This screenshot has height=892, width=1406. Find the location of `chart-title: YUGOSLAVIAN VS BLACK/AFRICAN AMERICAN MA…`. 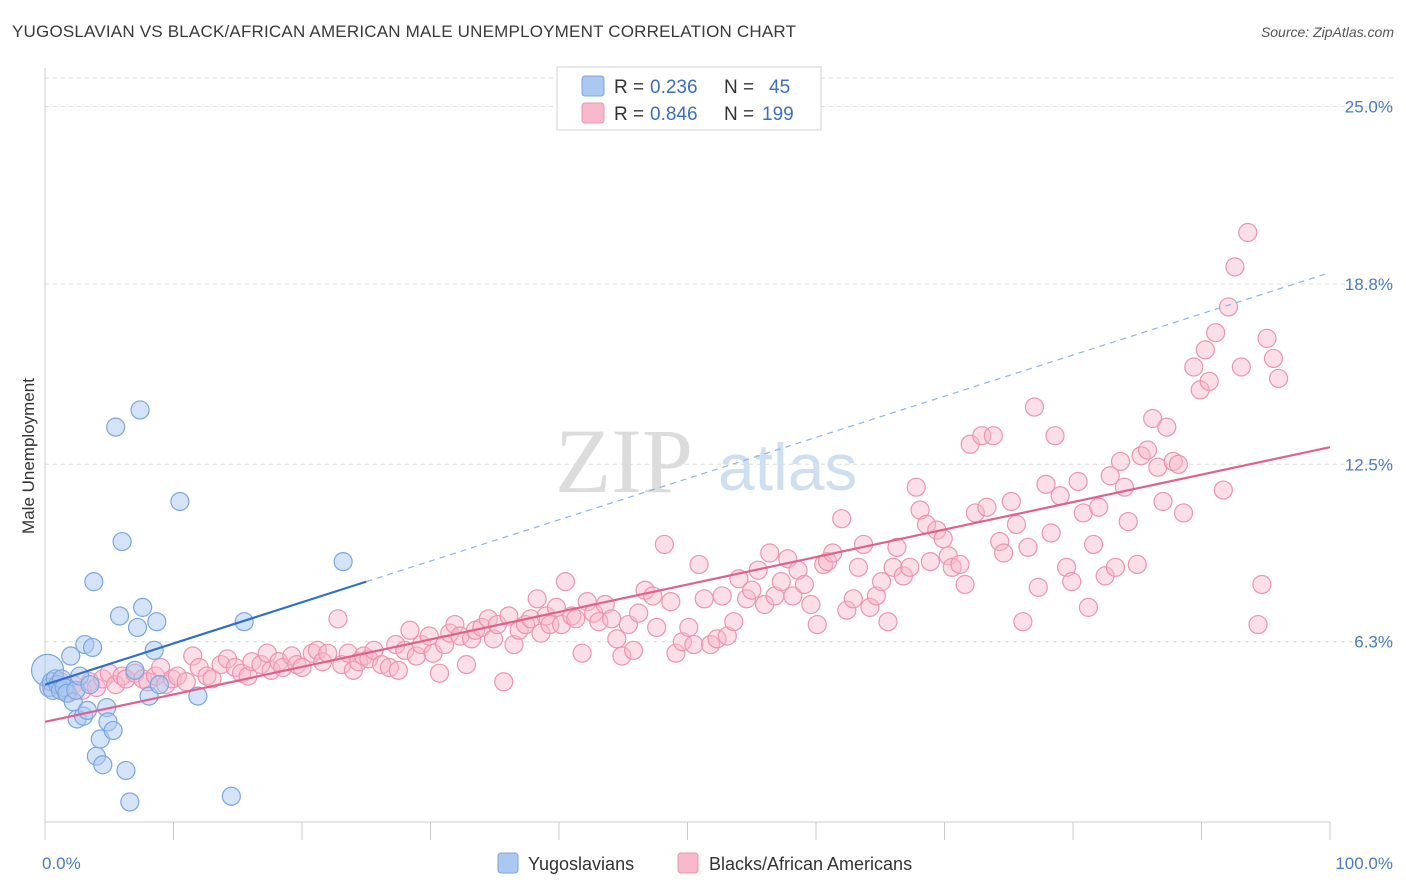

chart-title: YUGOSLAVIAN VS BLACK/AFRICAN AMERICAN MA… is located at coordinates (404, 31).